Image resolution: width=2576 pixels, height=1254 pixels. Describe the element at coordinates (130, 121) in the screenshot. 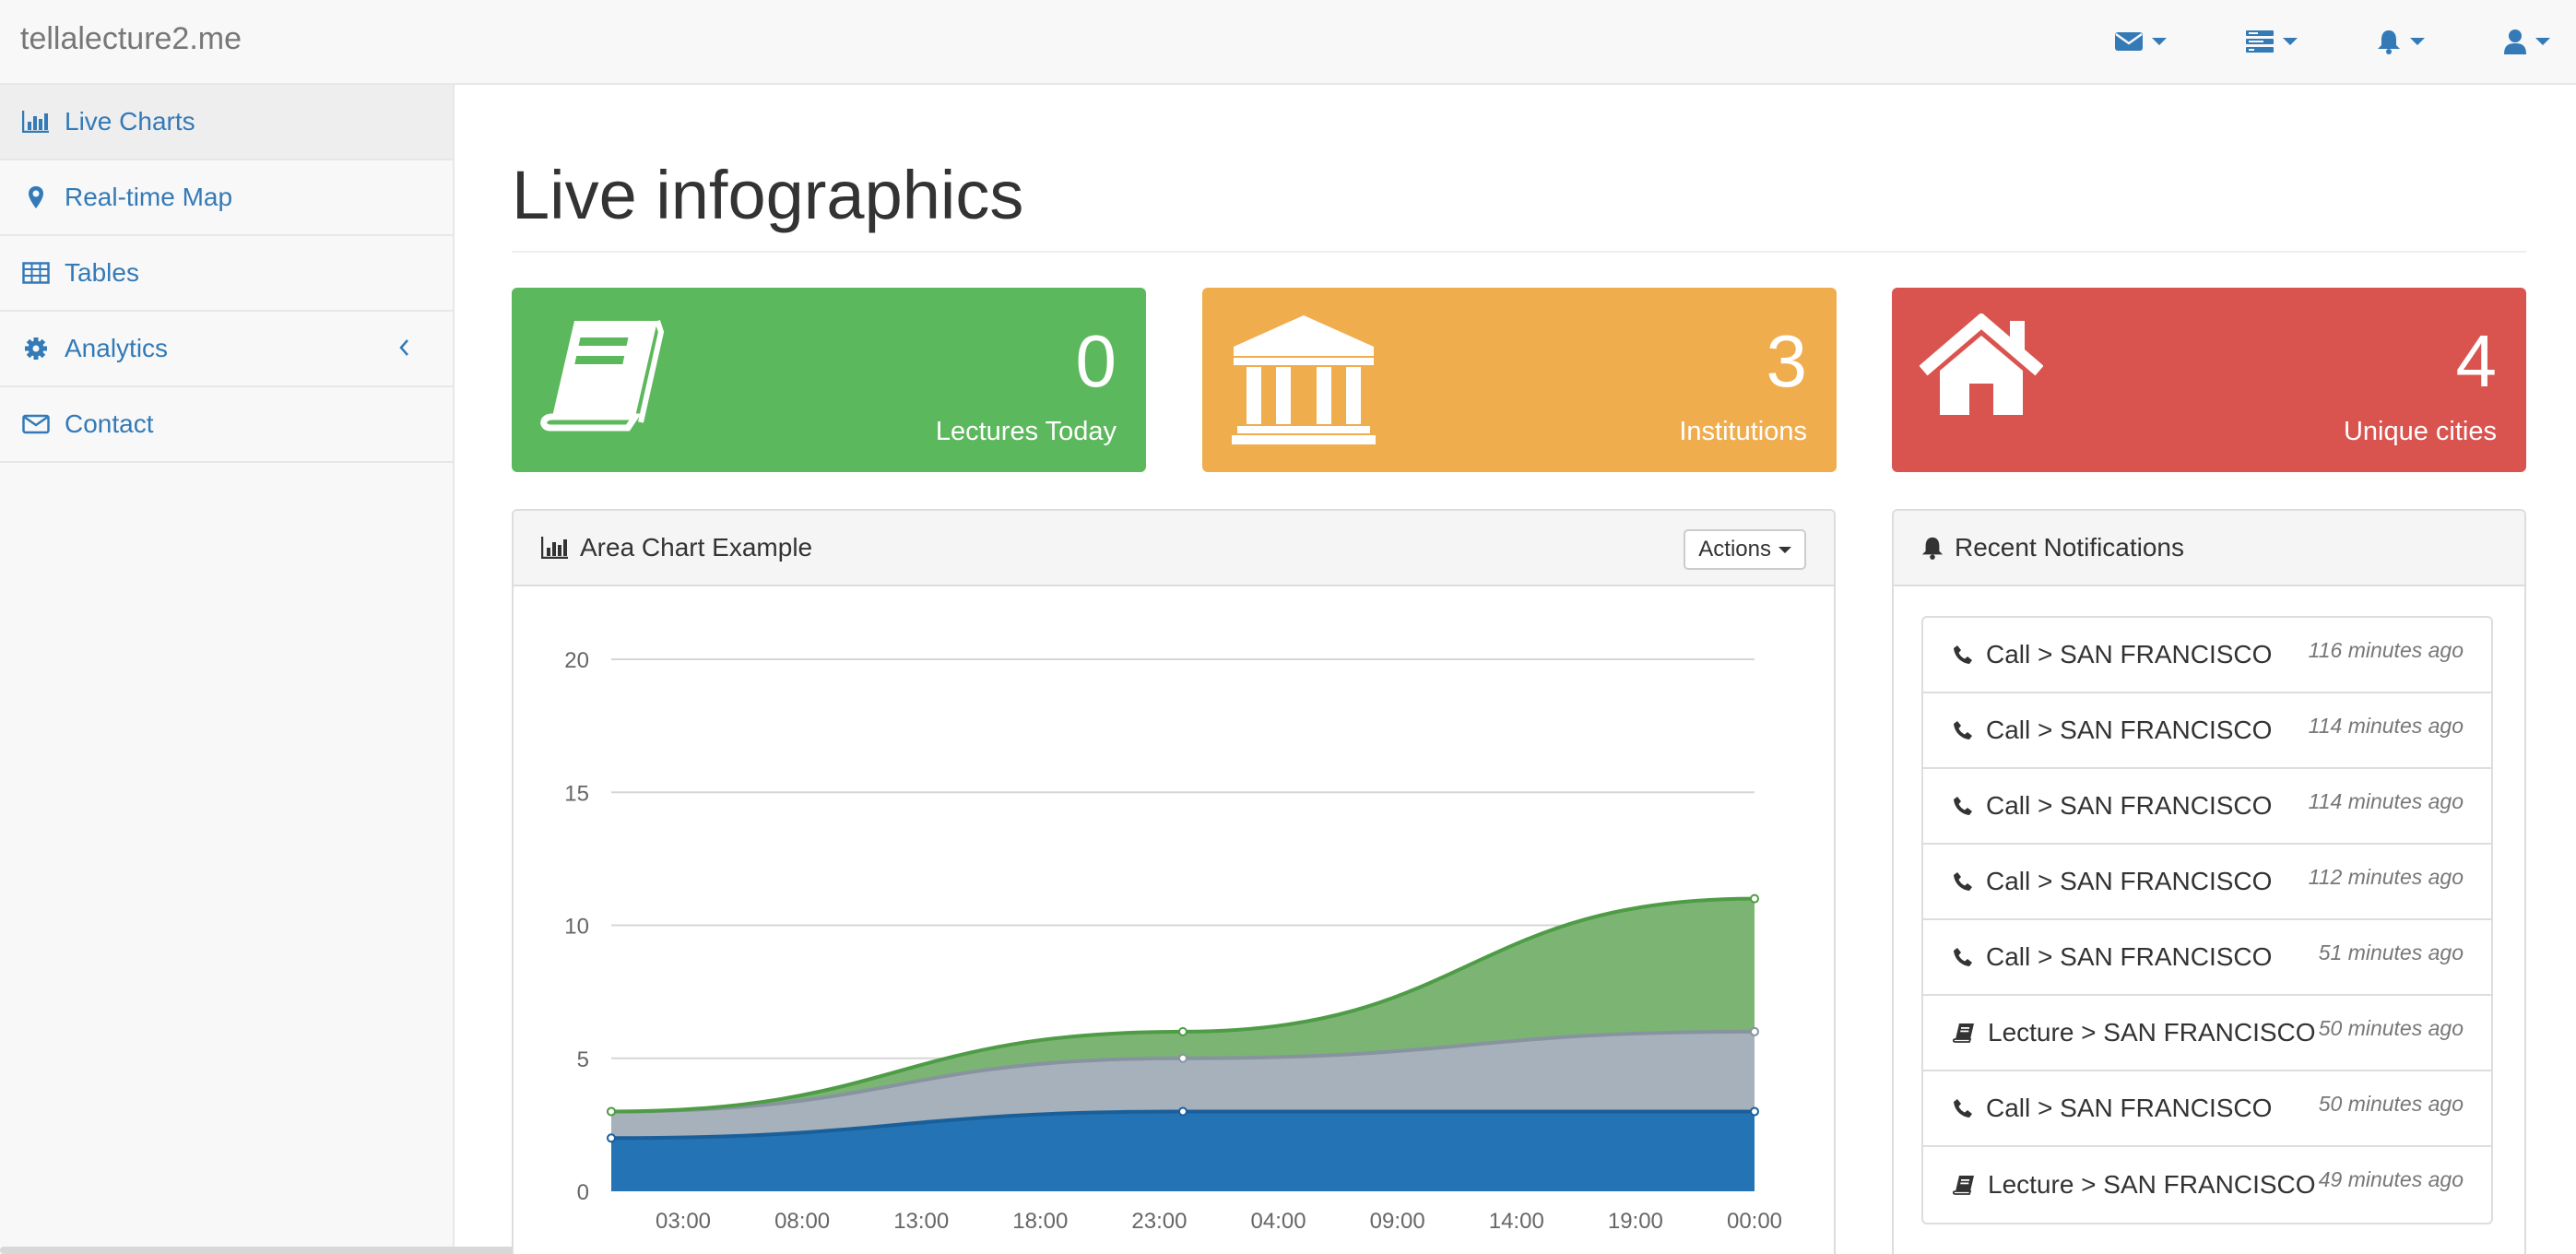

I see `sidebar-item-label: Live Charts` at that location.